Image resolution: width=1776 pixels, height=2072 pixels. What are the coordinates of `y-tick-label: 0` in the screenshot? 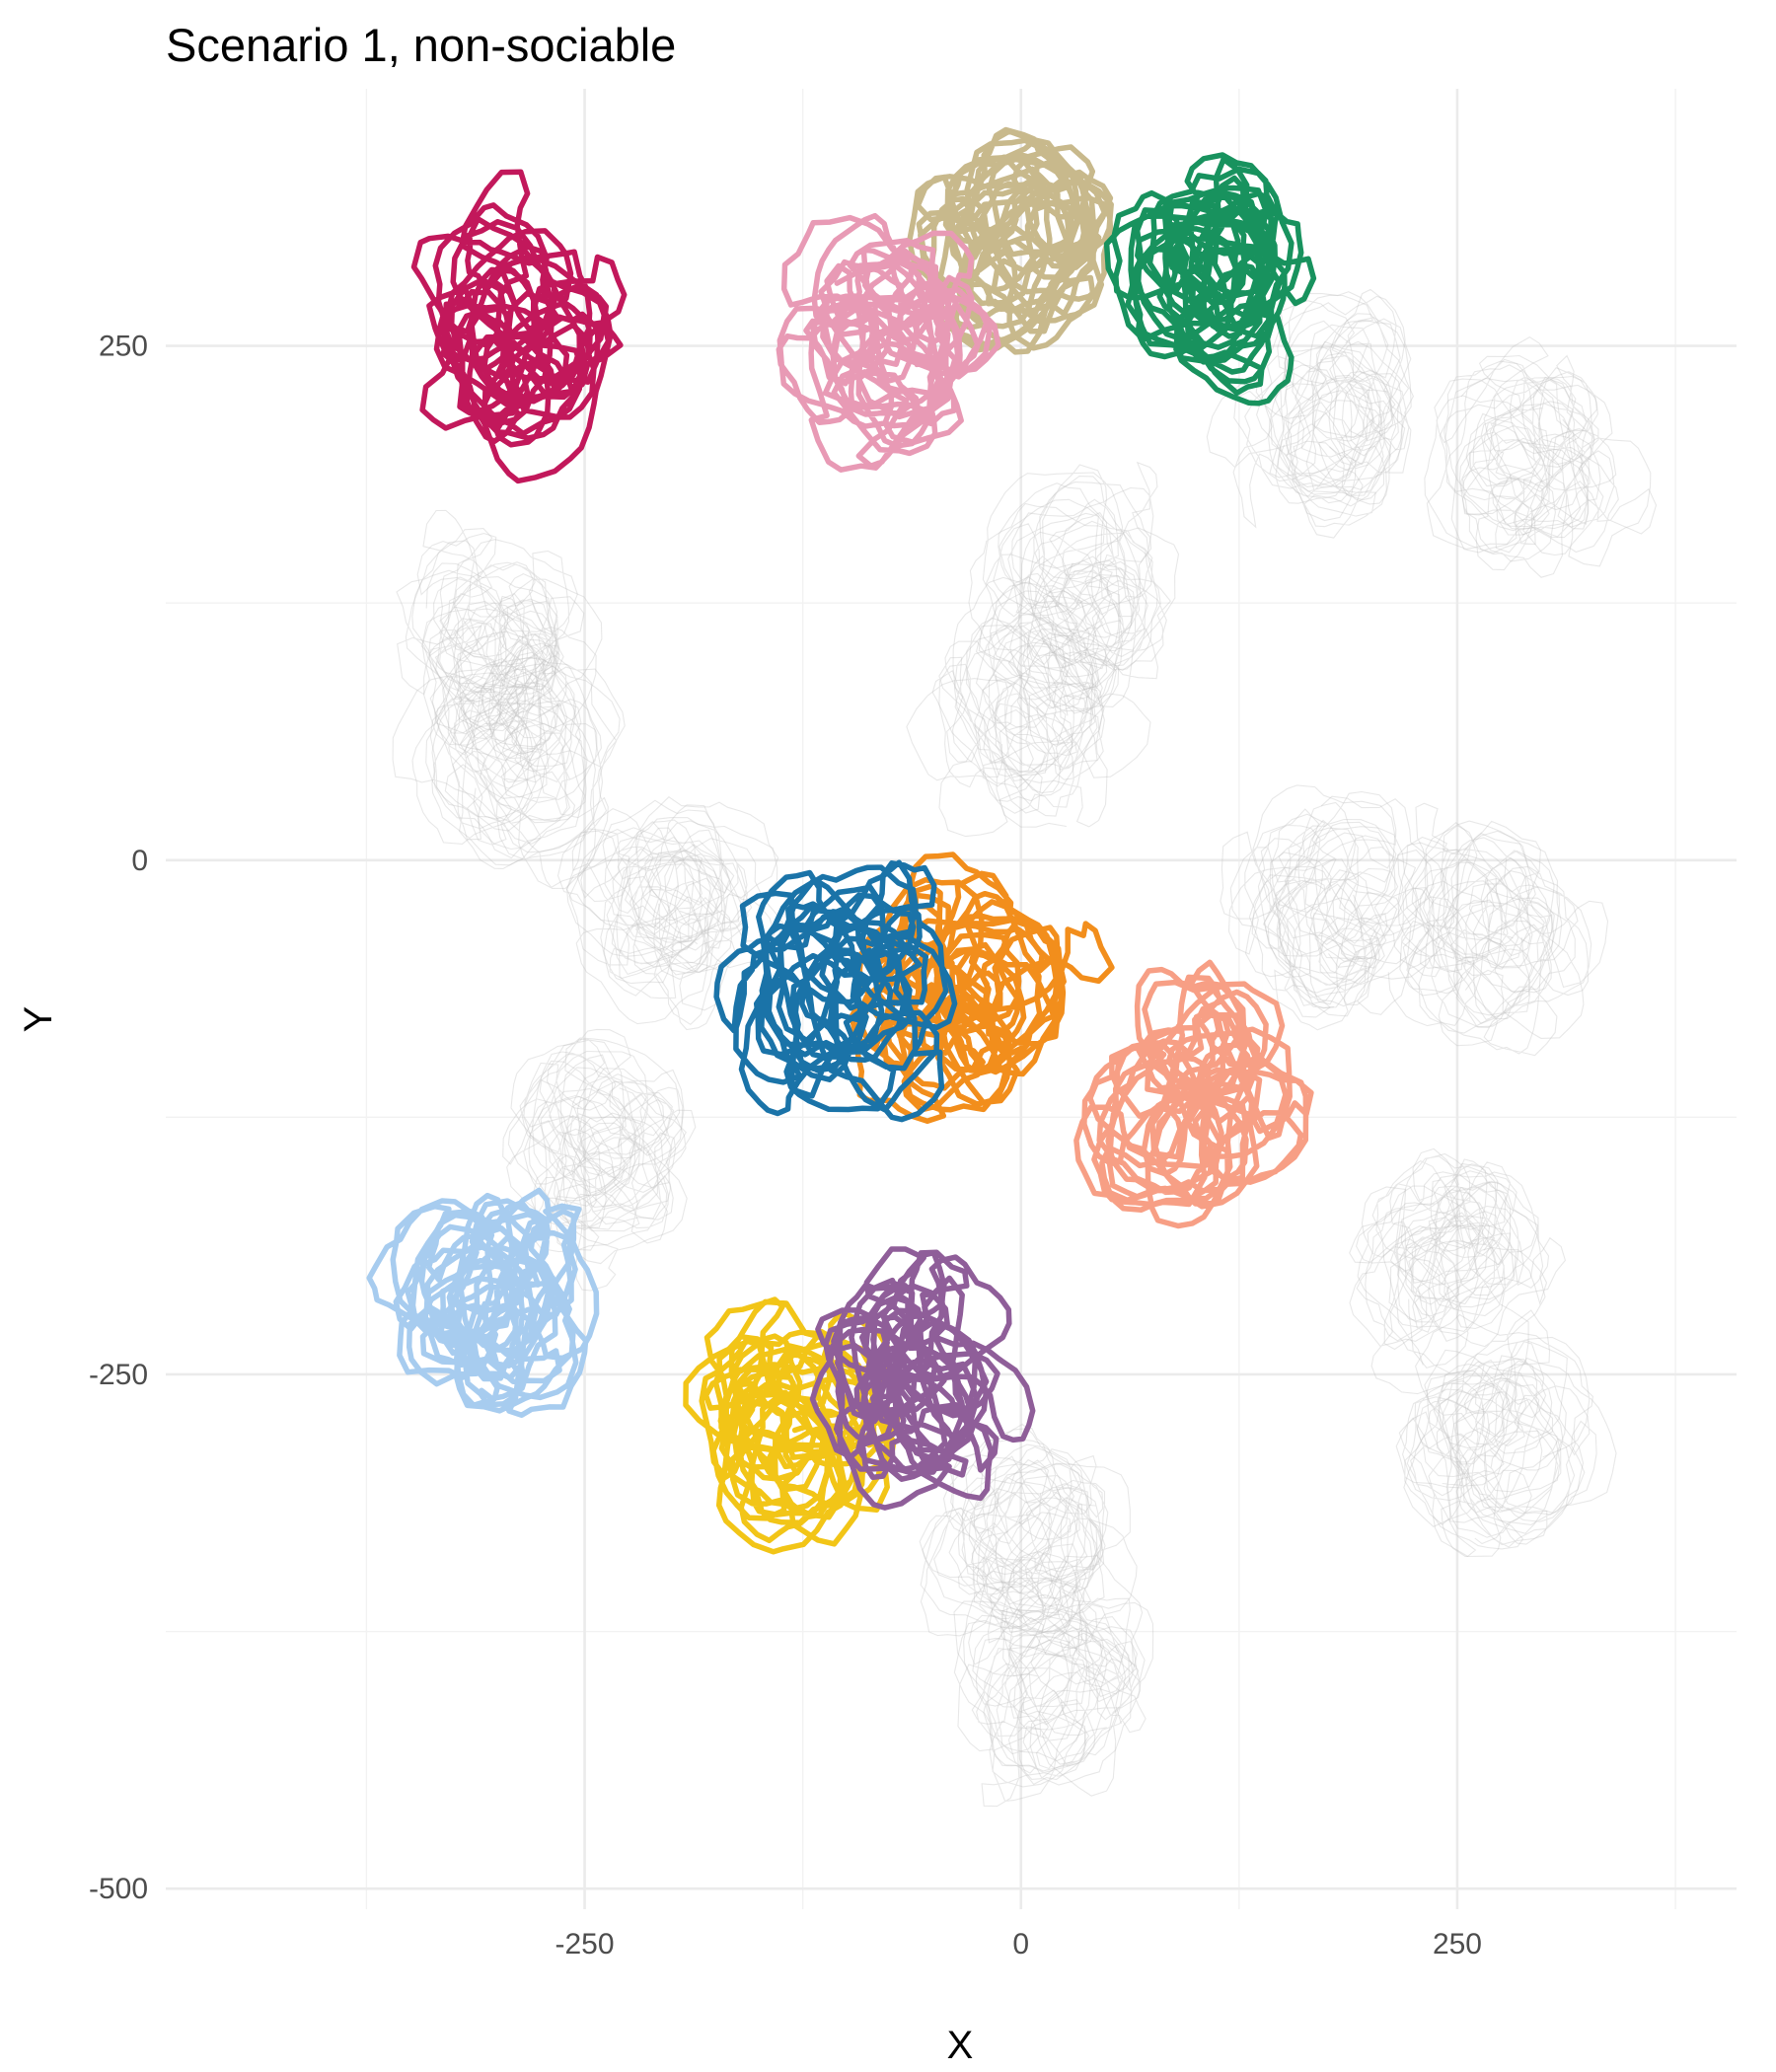 It's located at (140, 861).